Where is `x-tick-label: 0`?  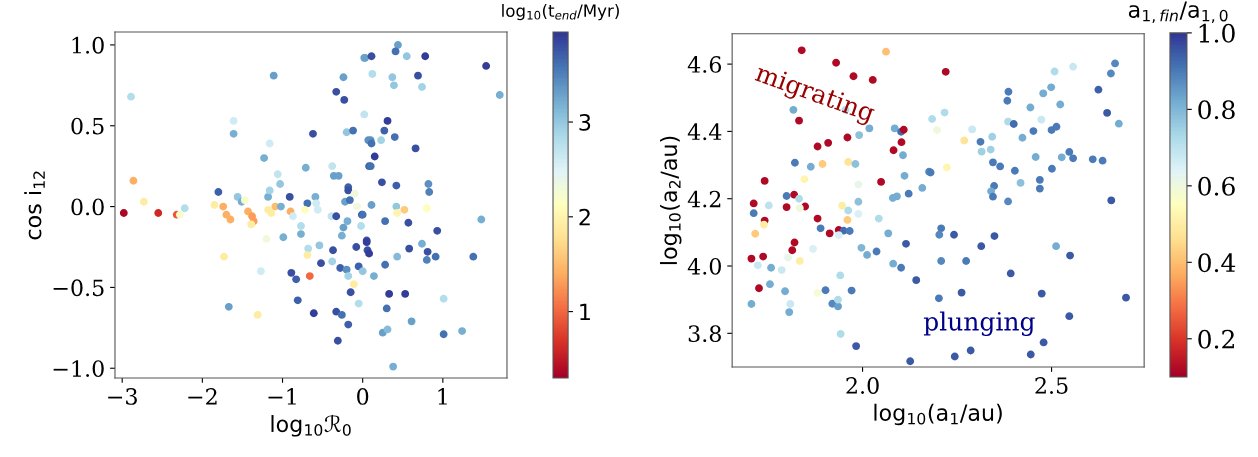
x-tick-label: 0 is located at coordinates (363, 396).